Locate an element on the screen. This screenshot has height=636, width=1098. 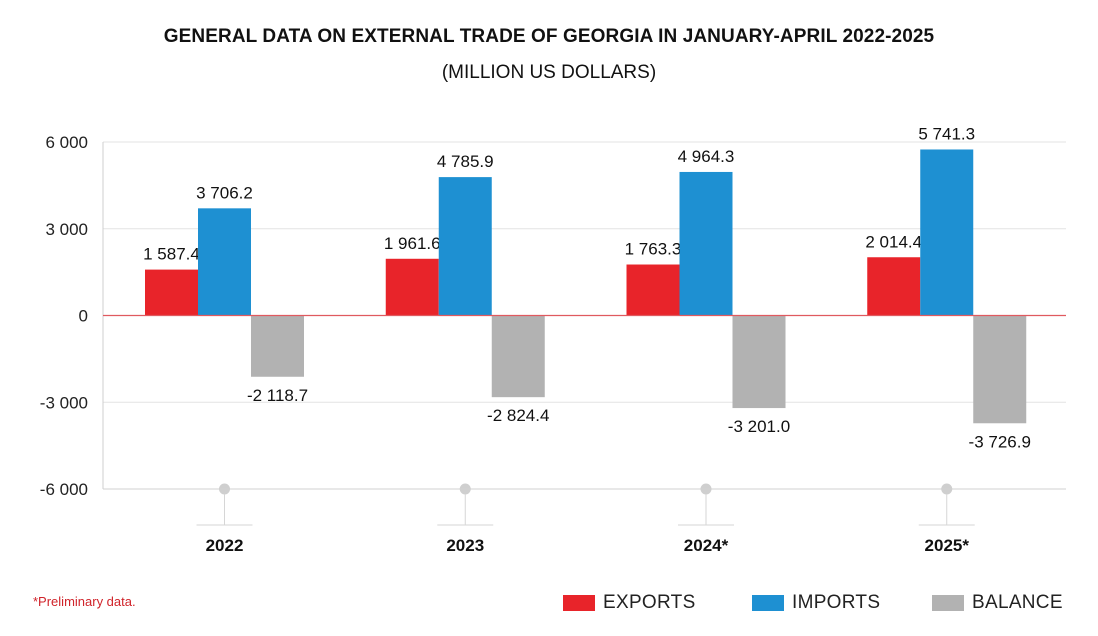
legend-swatch-balance is located at coordinates (948, 603).